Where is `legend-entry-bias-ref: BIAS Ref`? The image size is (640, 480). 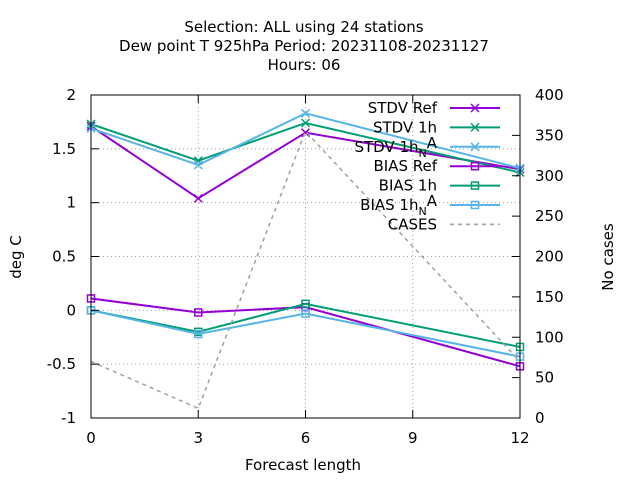
legend-entry-bias-ref: BIAS Ref is located at coordinates (436, 166).